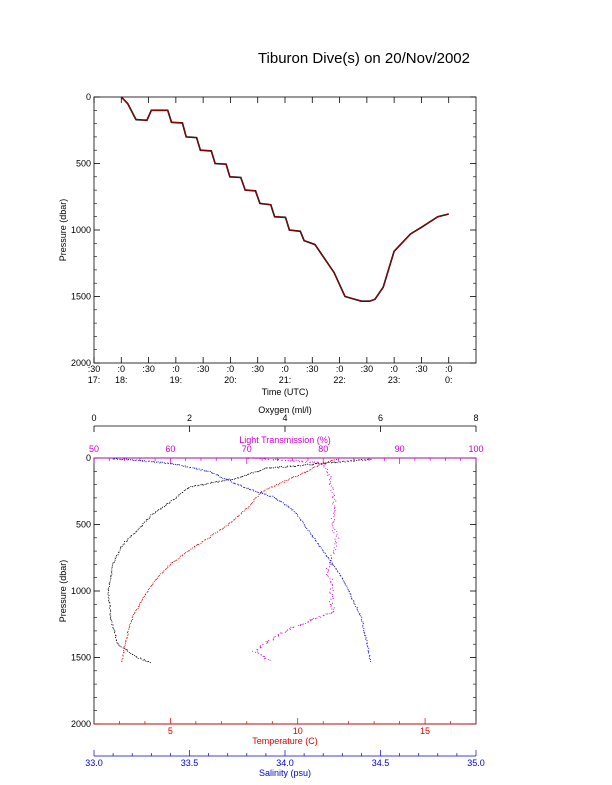 This screenshot has width=612, height=785. Describe the element at coordinates (475, 418) in the screenshot. I see `oxygen-tick-label: 8` at that location.